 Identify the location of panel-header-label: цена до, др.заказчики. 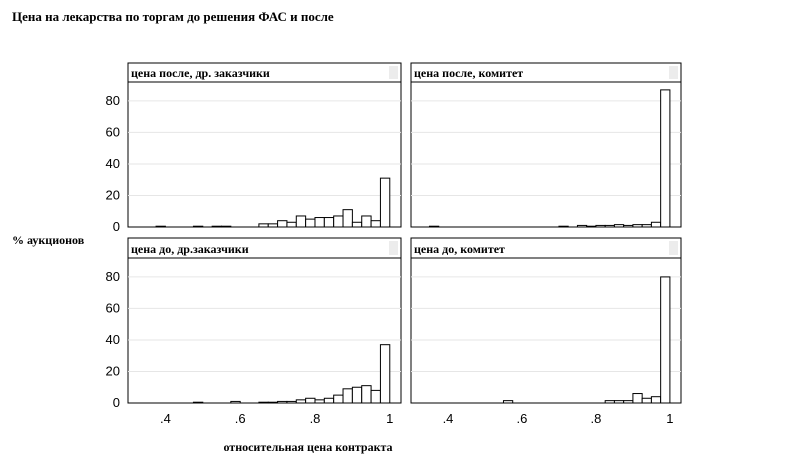
(190, 249).